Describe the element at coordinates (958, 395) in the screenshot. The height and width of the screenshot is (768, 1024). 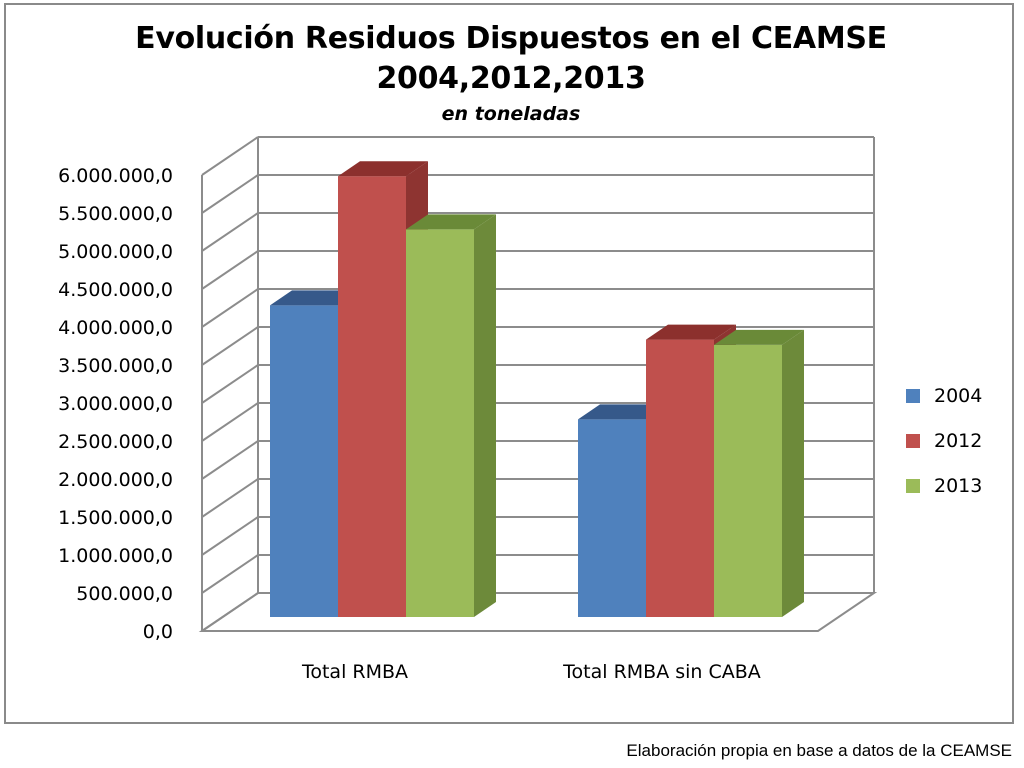
I see `legend-label: 2004` at that location.